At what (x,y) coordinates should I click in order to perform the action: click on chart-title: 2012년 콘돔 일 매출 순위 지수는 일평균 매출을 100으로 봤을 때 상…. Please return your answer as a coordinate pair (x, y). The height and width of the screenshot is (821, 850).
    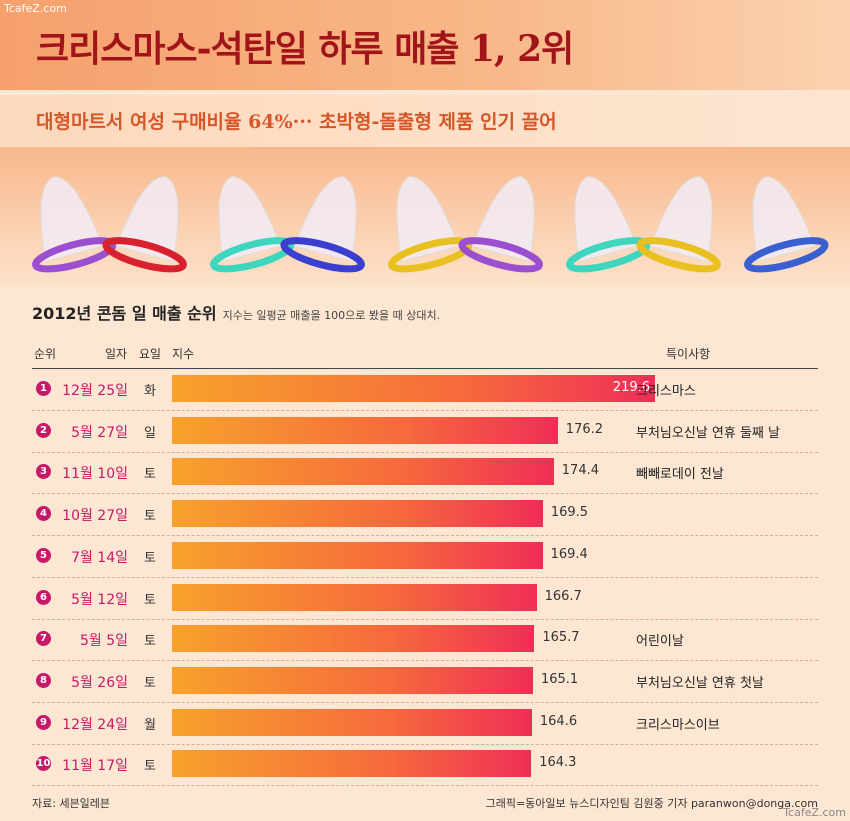
    Looking at the image, I should click on (236, 313).